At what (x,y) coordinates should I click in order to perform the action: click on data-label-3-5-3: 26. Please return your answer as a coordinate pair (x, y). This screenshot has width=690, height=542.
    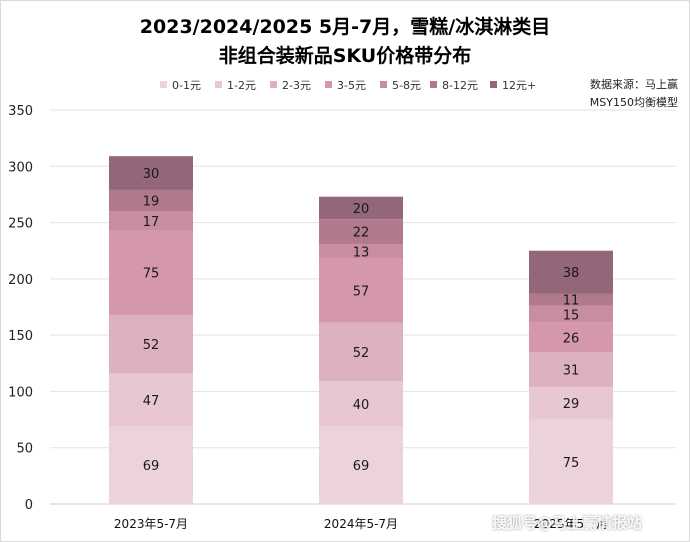
    Looking at the image, I should click on (571, 338).